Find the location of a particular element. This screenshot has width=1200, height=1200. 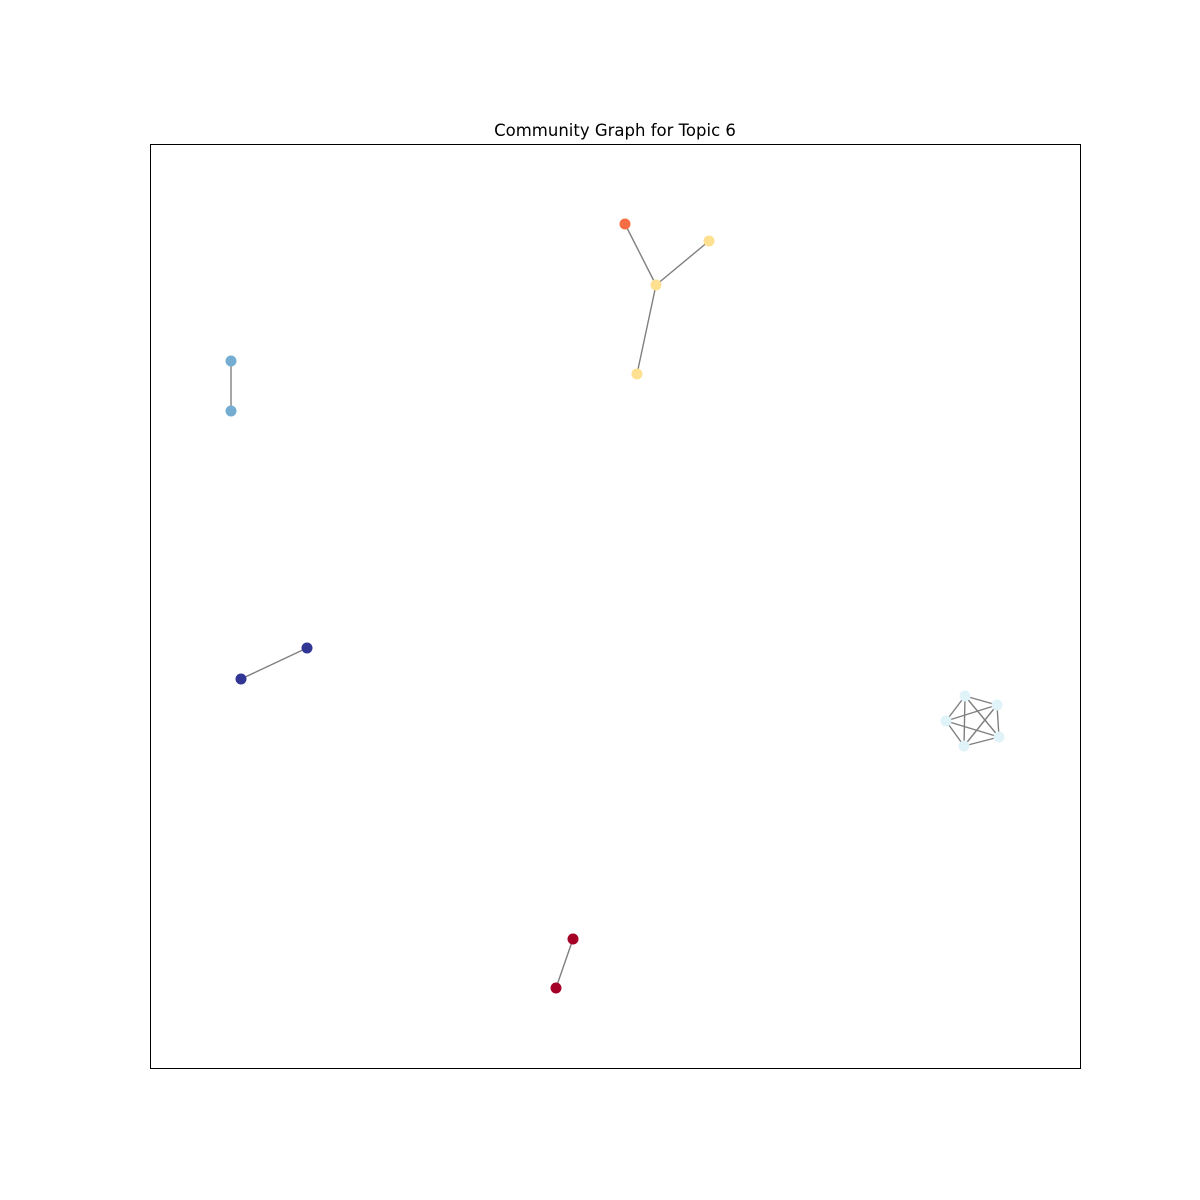

graph-node-orange-single is located at coordinates (625, 224).